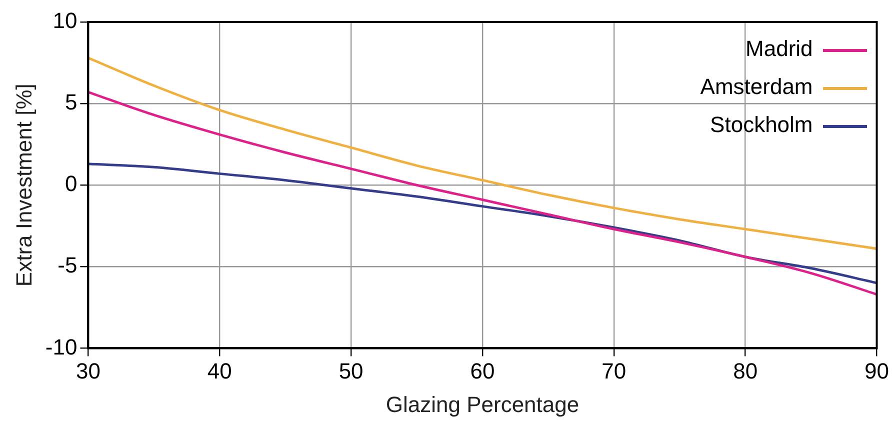 The width and height of the screenshot is (892, 427). What do you see at coordinates (745, 371) in the screenshot?
I see `x-tick-label: 80` at bounding box center [745, 371].